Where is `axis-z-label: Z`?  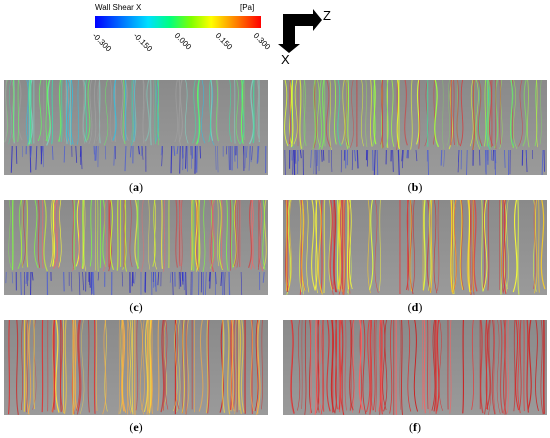
axis-z-label: Z is located at coordinates (327, 15).